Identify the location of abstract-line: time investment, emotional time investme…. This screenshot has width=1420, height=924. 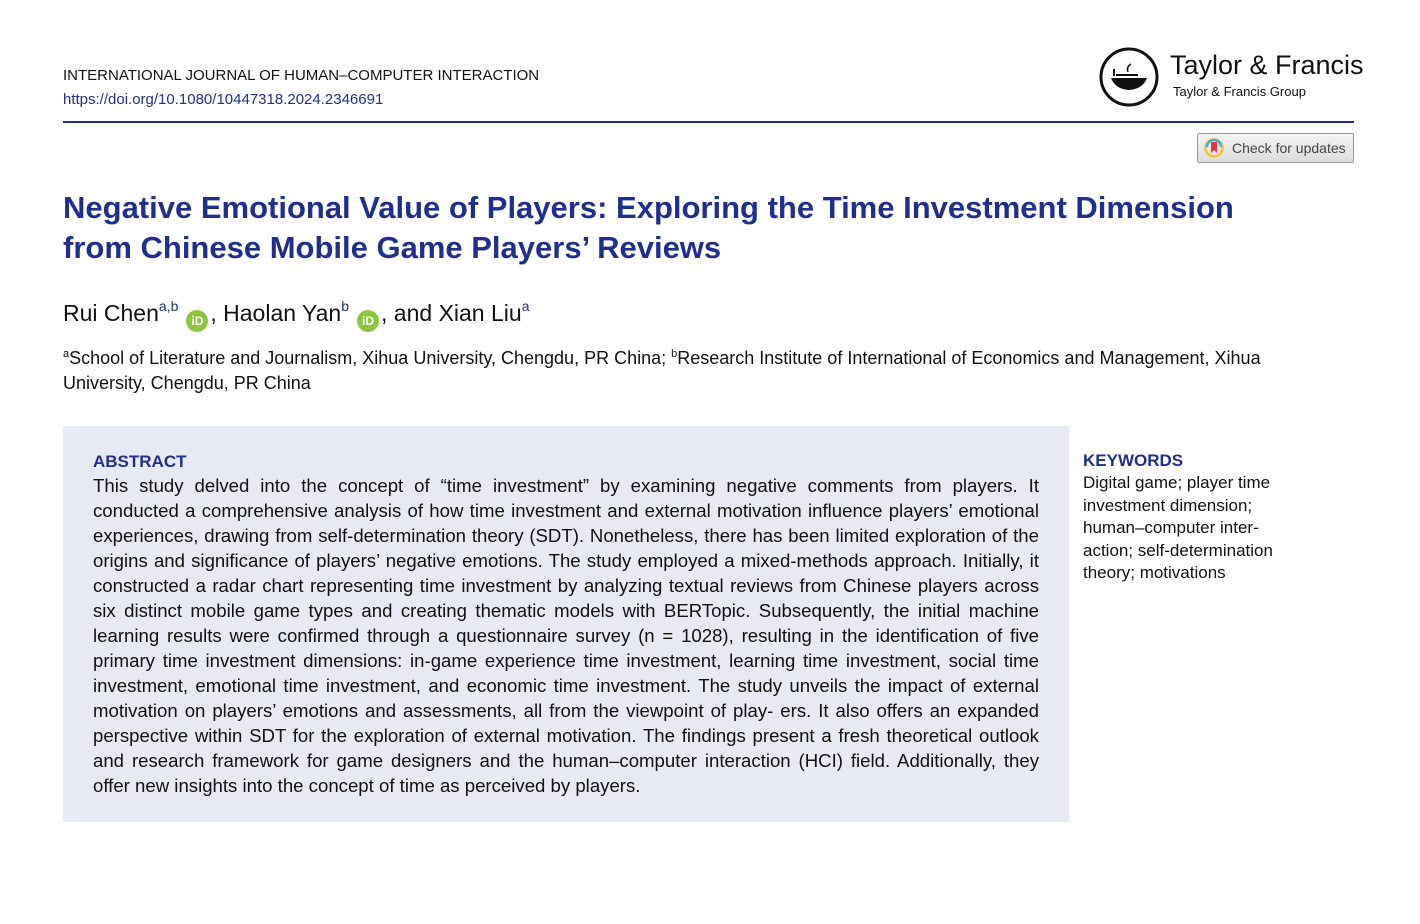
(566, 673).